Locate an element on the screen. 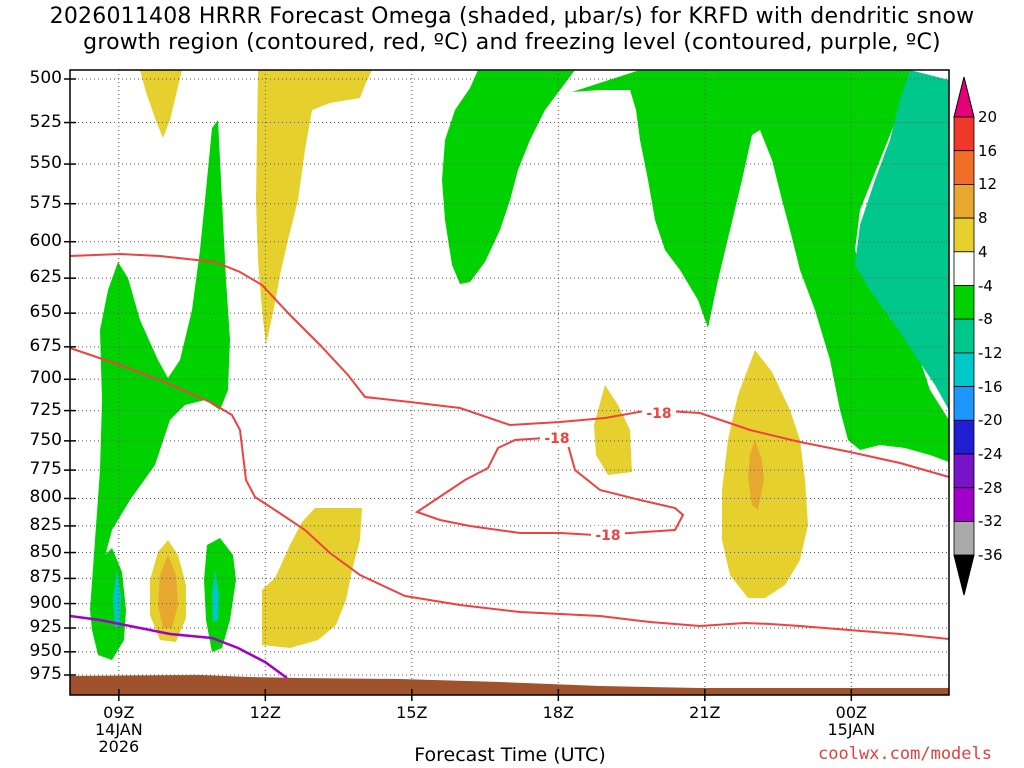 This screenshot has width=1024, height=768. y-tick-label: 800 is located at coordinates (45, 497).